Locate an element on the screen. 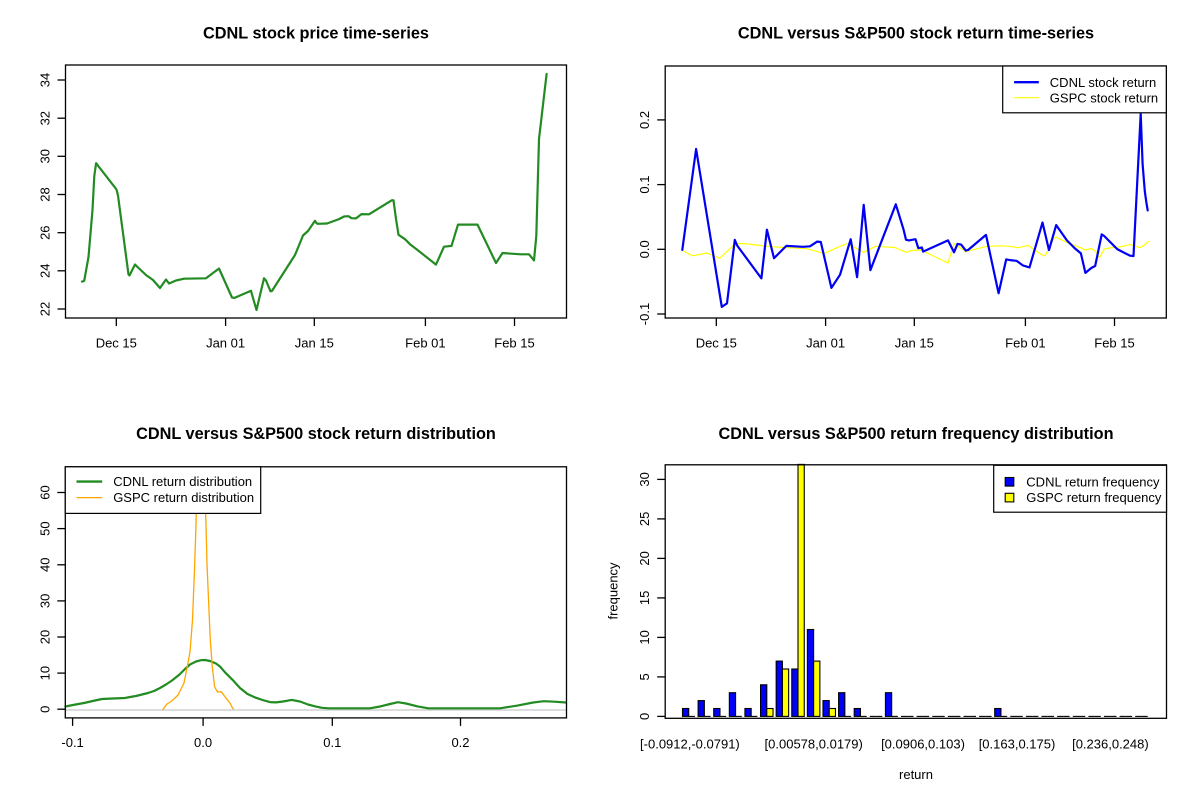 This screenshot has width=1200, height=805. svg-text: 60 is located at coordinates (44, 492).